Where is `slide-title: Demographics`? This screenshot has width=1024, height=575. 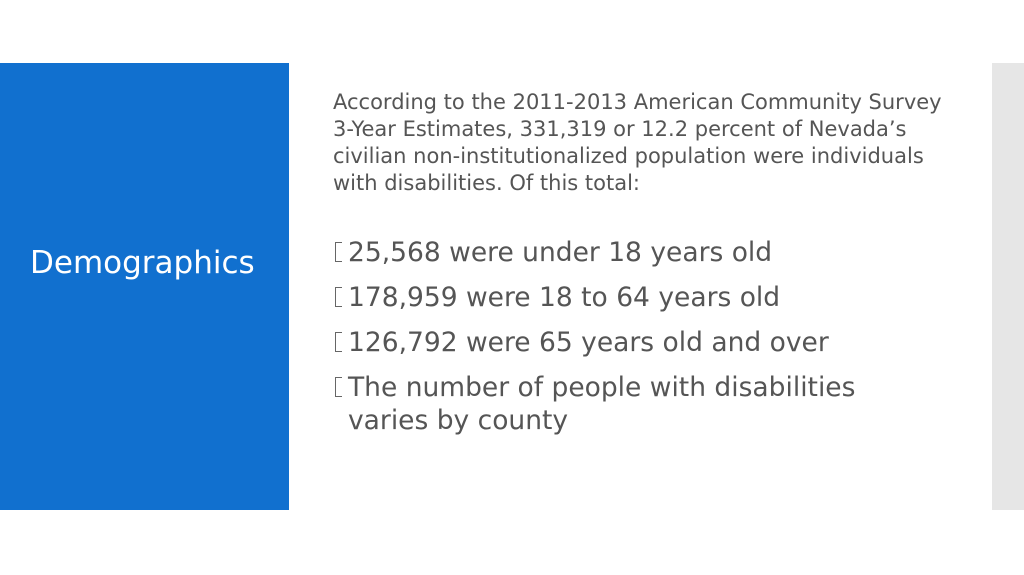 slide-title: Demographics is located at coordinates (142, 263).